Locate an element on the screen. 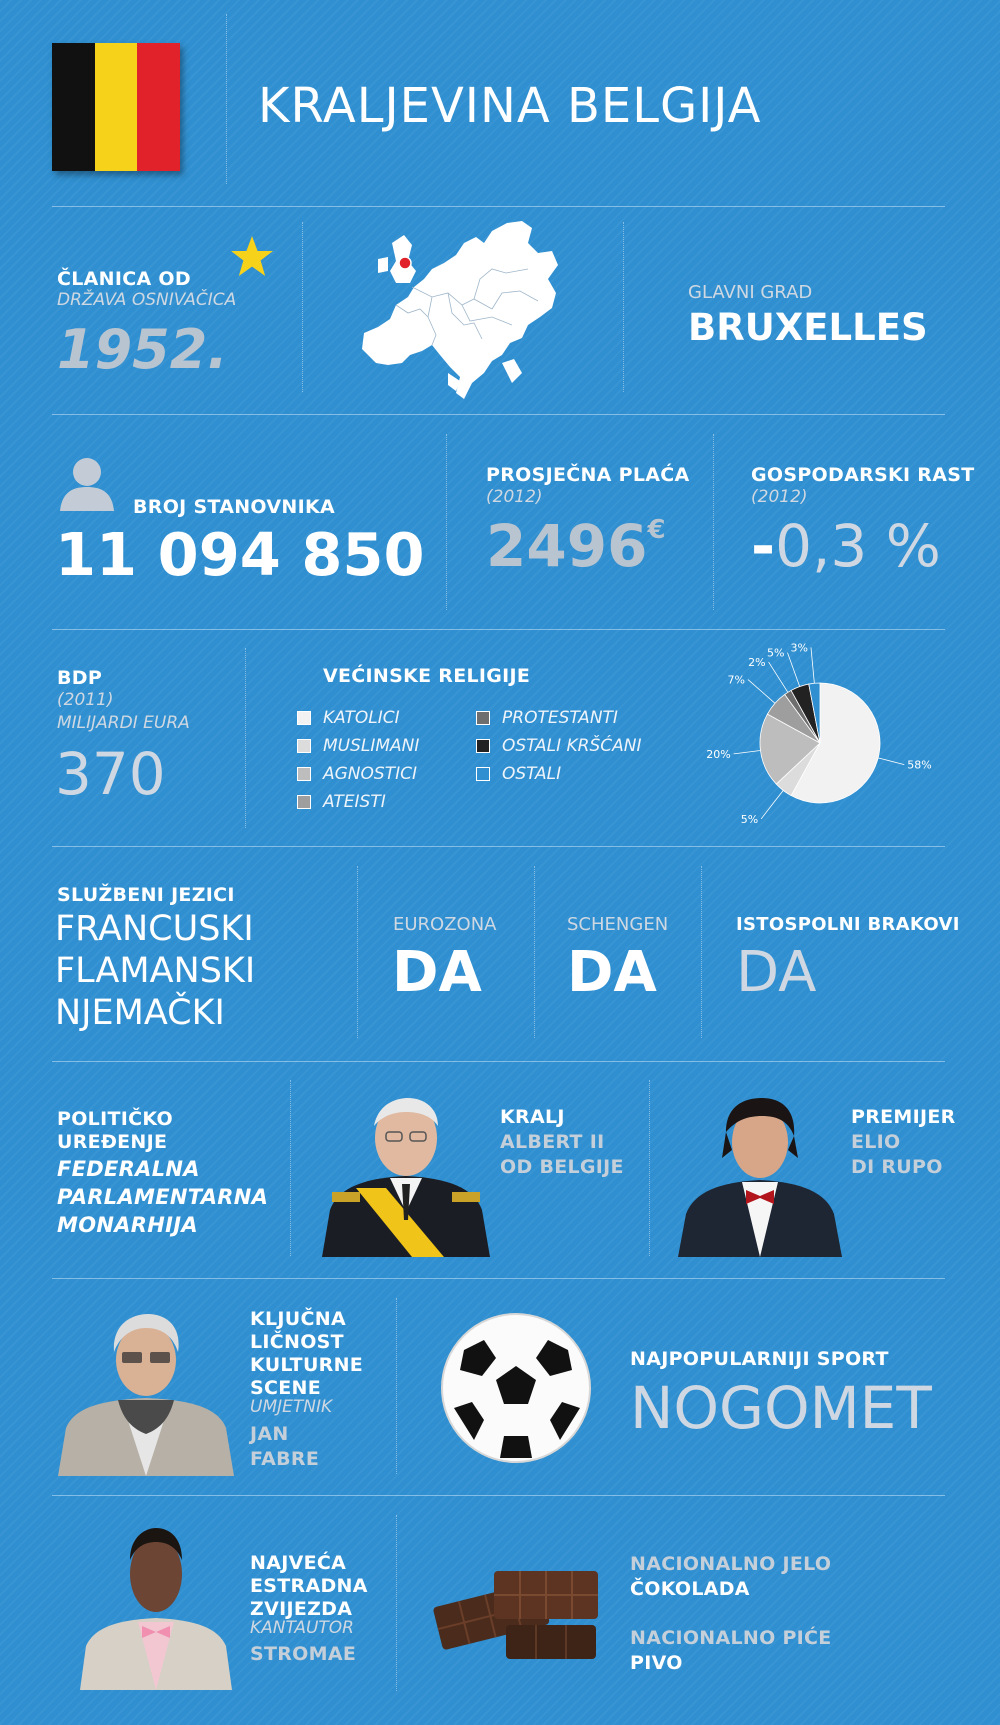 This screenshot has height=1725, width=1000. language-list: FRANCUSKI FLAMANSKI NJEMAČKI is located at coordinates (155, 971).